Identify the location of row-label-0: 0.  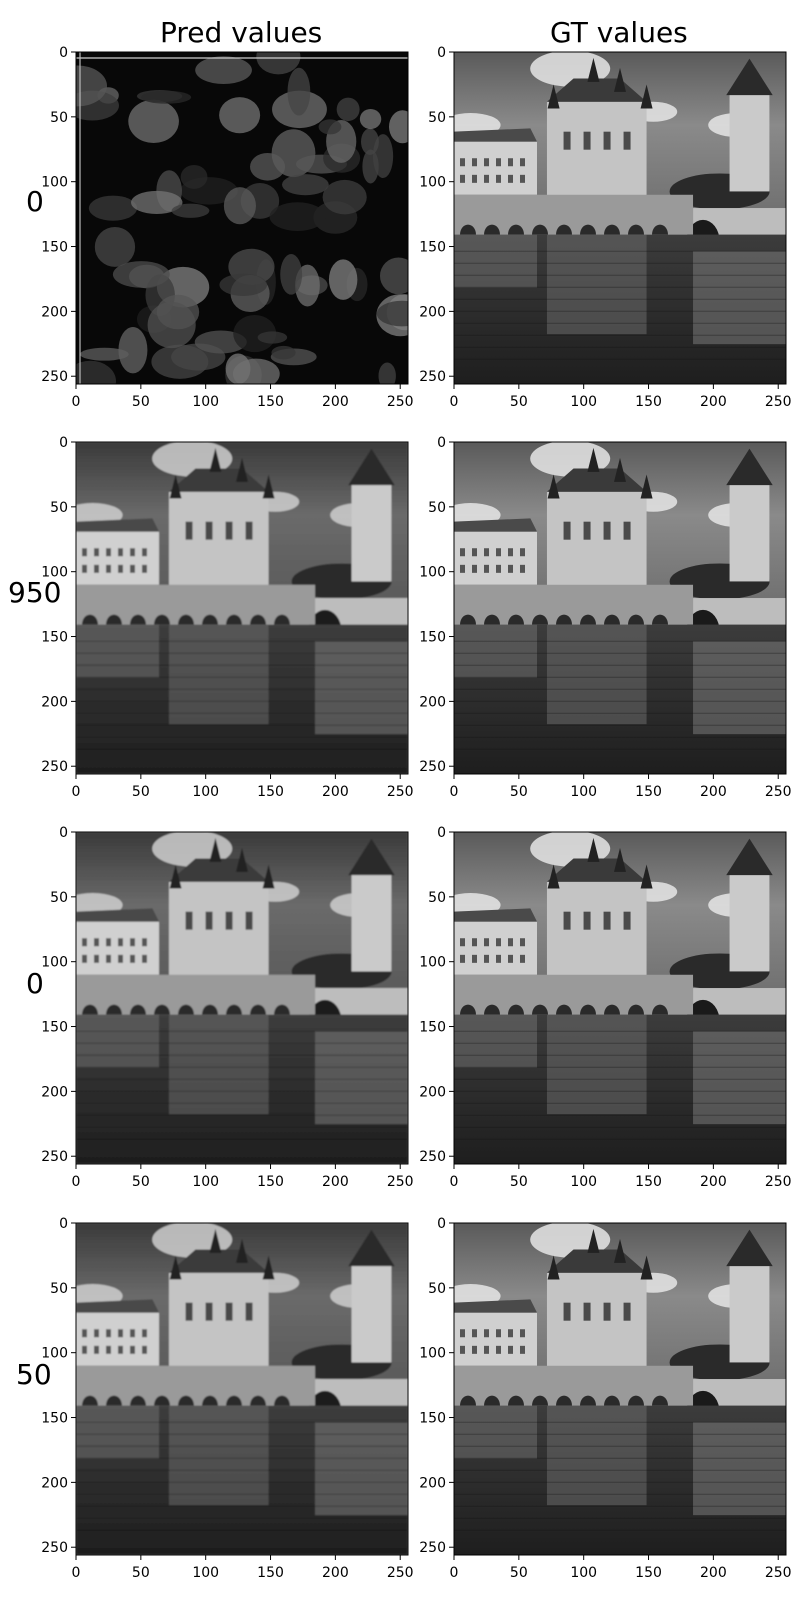
(35, 201).